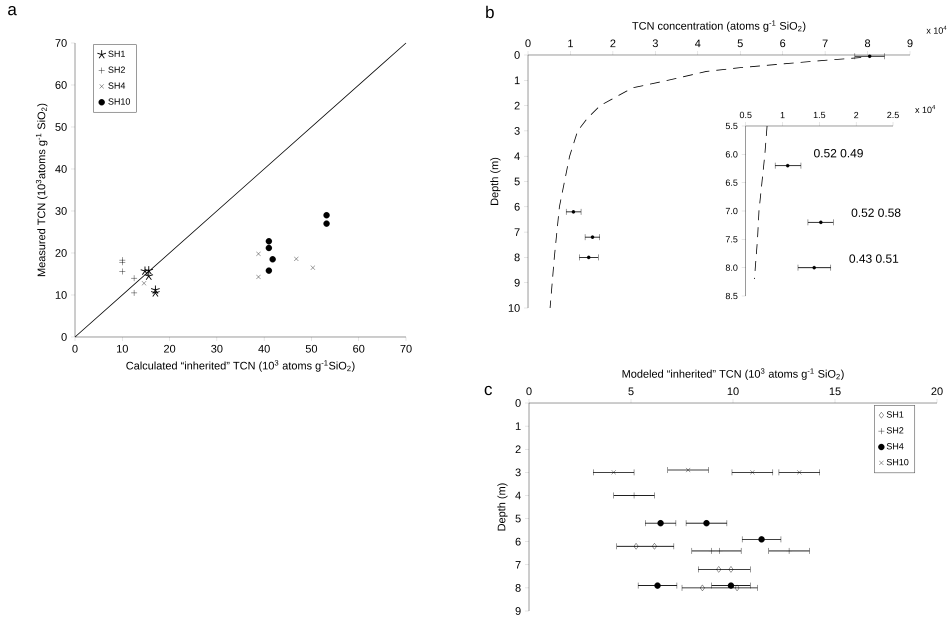 The height and width of the screenshot is (622, 951). What do you see at coordinates (895, 446) in the screenshot?
I see `legend-label: SH4` at bounding box center [895, 446].